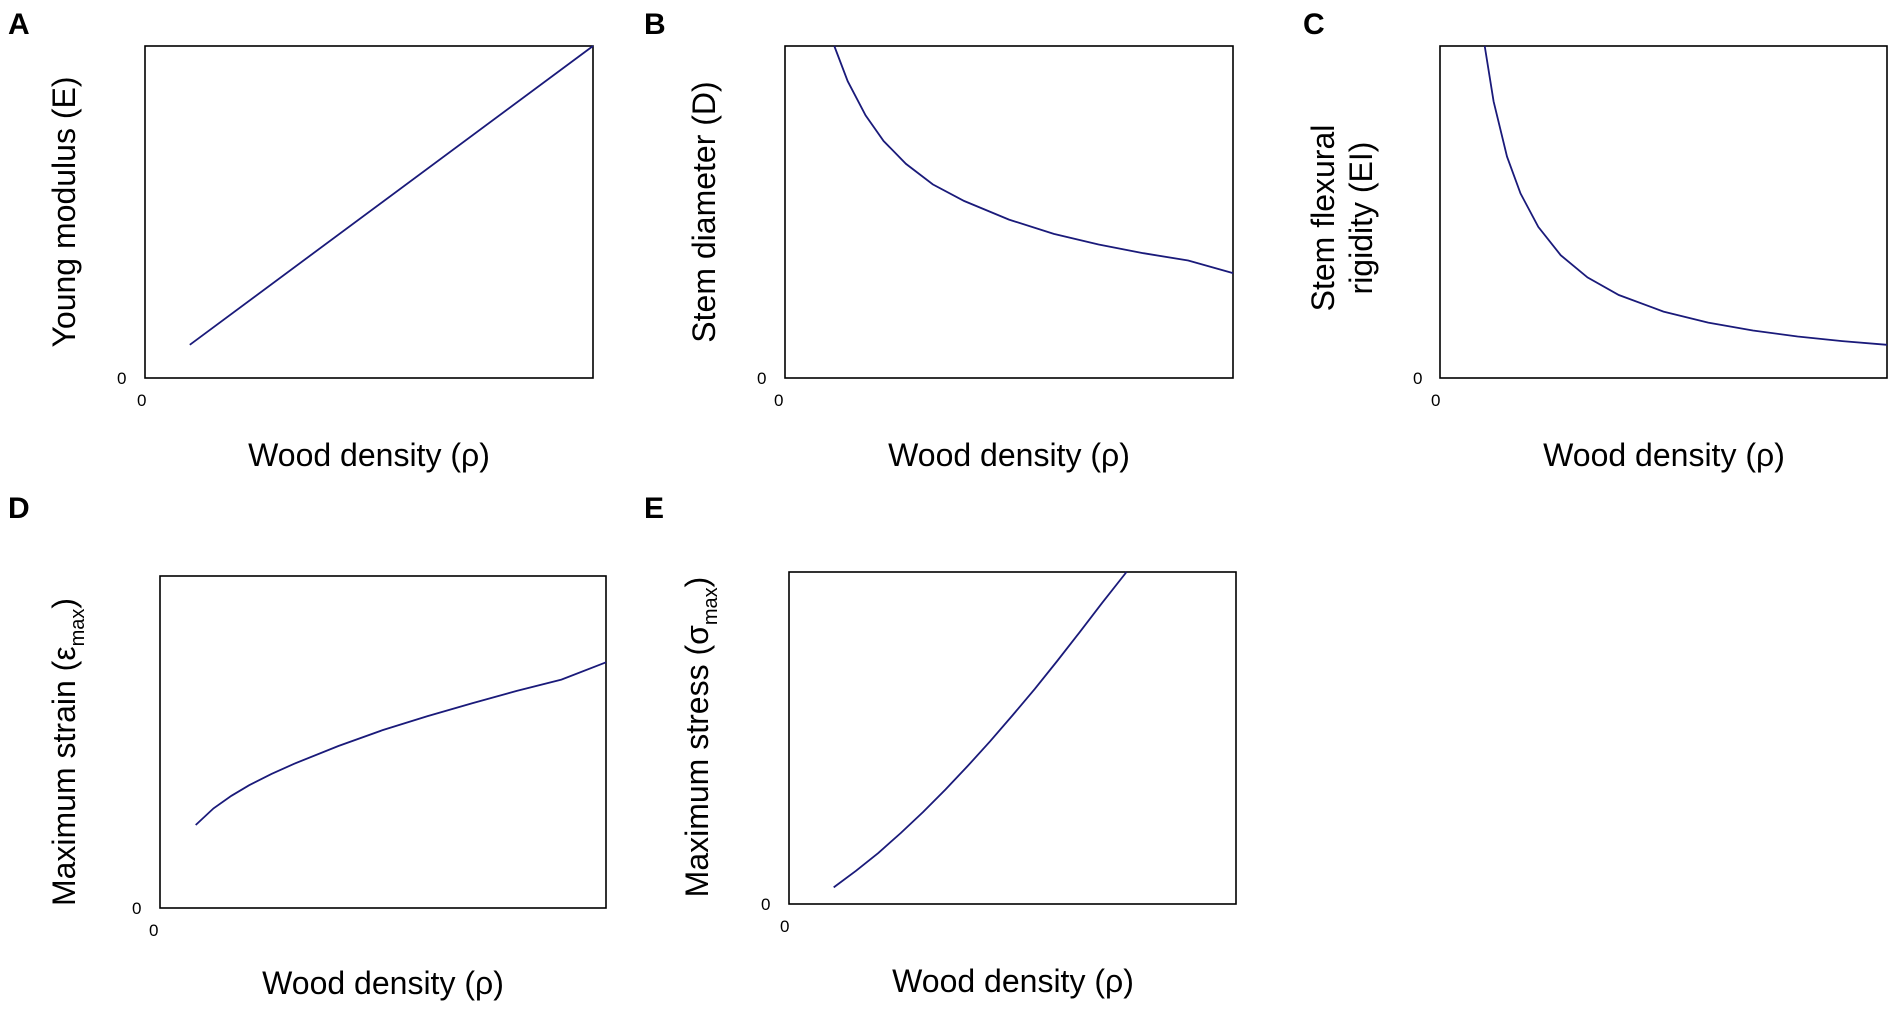 This screenshot has width=1895, height=1018. What do you see at coordinates (153, 930) in the screenshot?
I see `panel-d-x-zero-tick: 0` at bounding box center [153, 930].